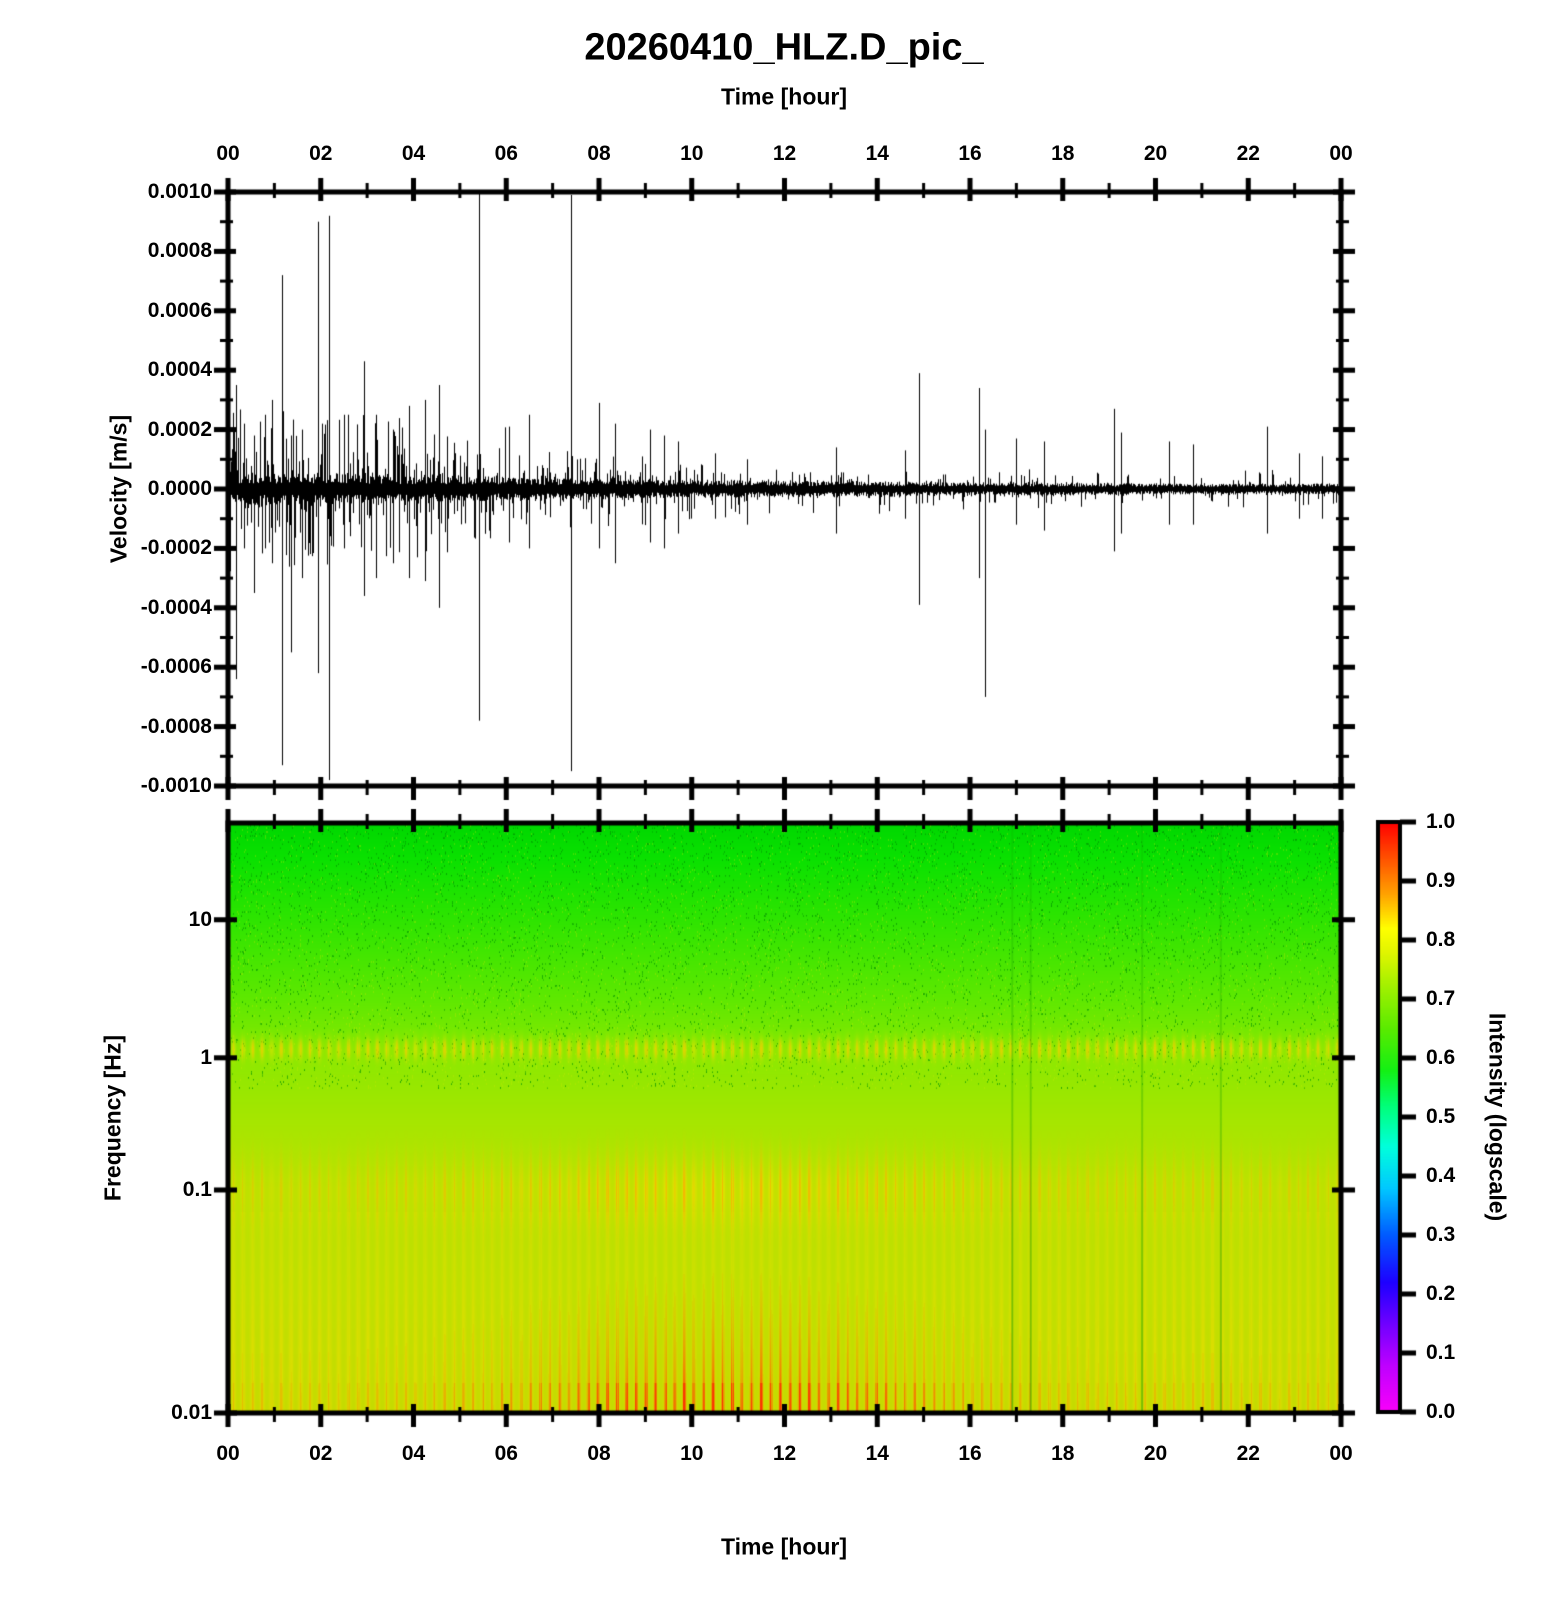 The height and width of the screenshot is (1600, 1556). Describe the element at coordinates (413, 1453) in the screenshot. I see `bottom-x-tick-label: 04` at that location.